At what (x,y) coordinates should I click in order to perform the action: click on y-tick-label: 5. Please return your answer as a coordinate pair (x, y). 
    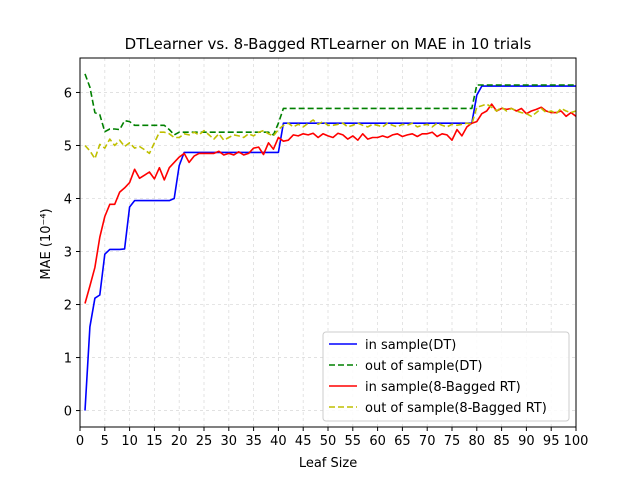
    Looking at the image, I should click on (68, 146).